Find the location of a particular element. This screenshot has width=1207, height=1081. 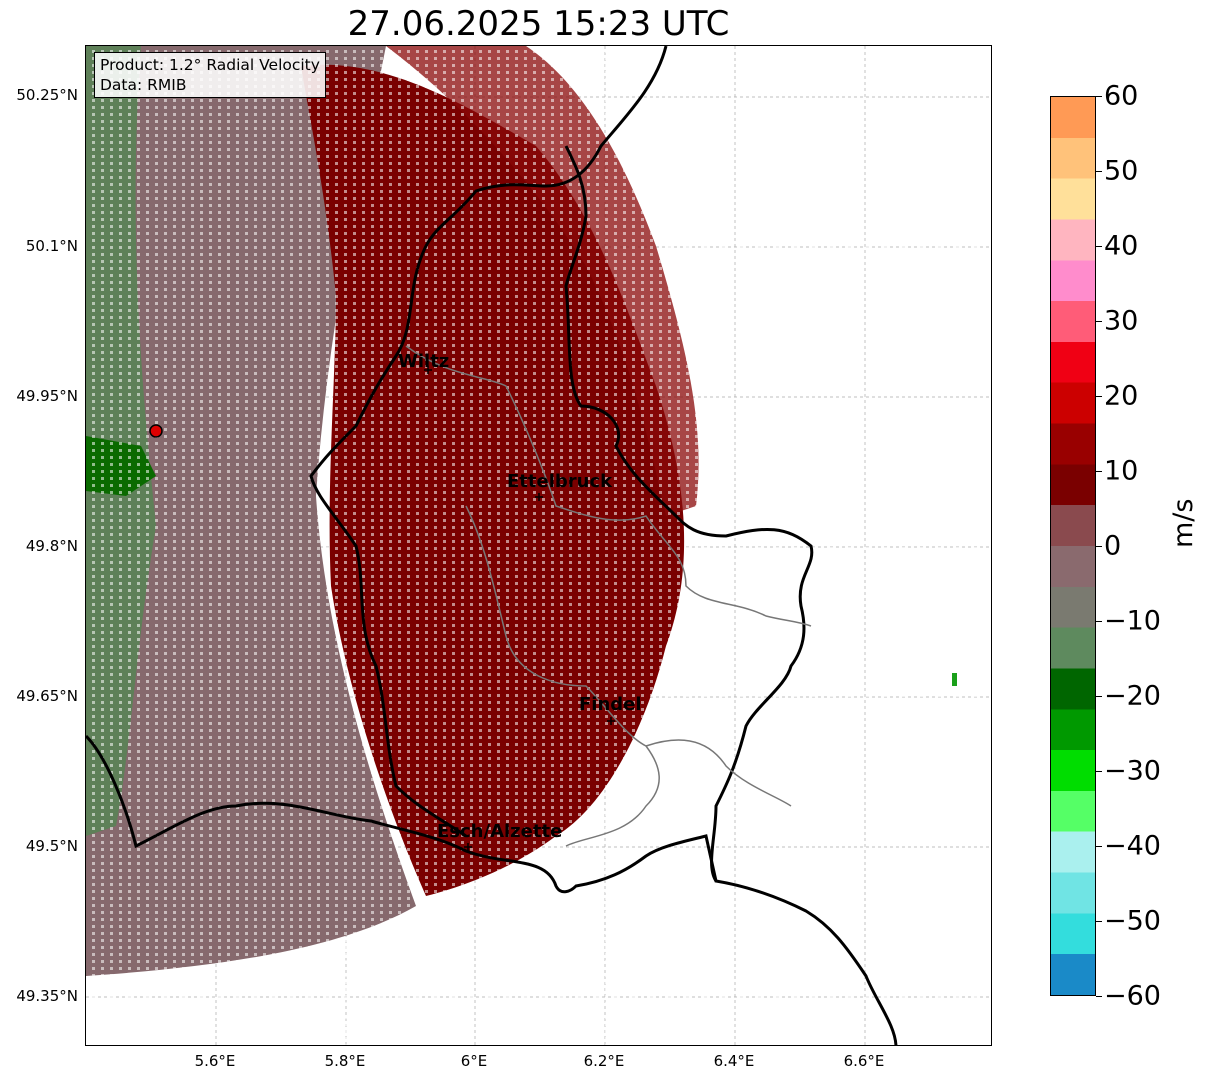

city-label-esch-alzette: Esch/Alzette is located at coordinates (500, 831).